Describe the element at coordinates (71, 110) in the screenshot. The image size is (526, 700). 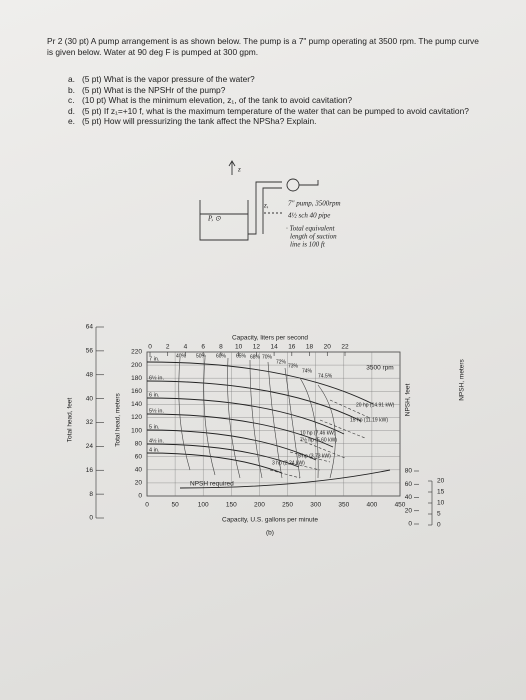
I see `q-label: d.` at that location.